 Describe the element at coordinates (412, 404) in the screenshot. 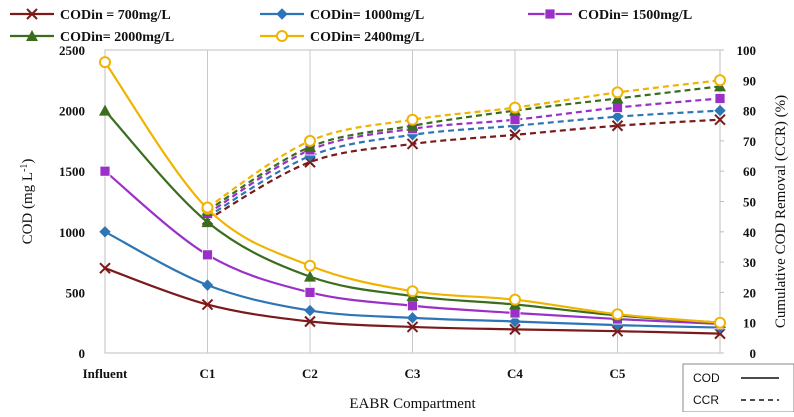

I see `x-axis-title: EABR Compartment` at that location.